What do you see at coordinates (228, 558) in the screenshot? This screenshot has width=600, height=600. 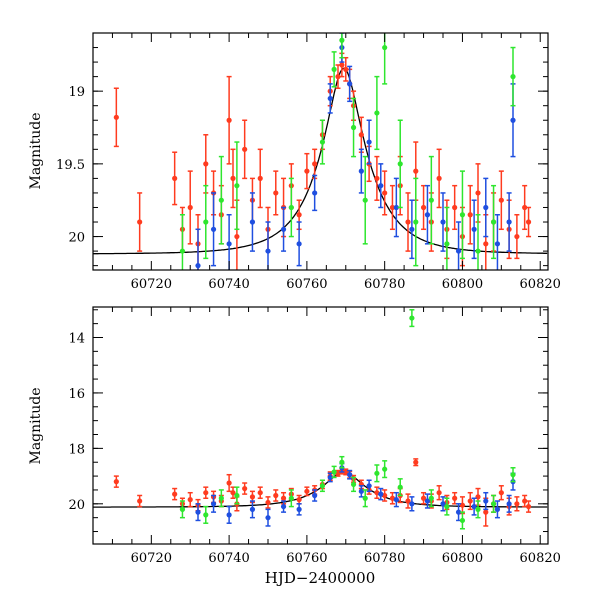 I see `bottom-x-tick-label: 60740` at bounding box center [228, 558].